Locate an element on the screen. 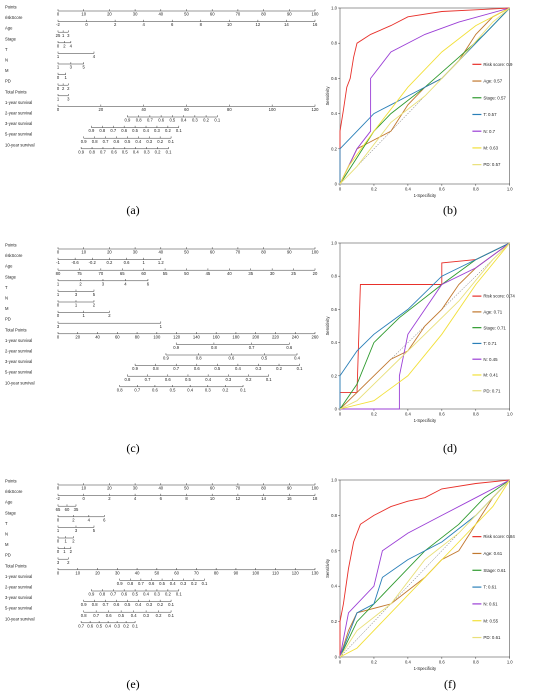  nomogram-row-label: 1-year survival is located at coordinates (18, 340).